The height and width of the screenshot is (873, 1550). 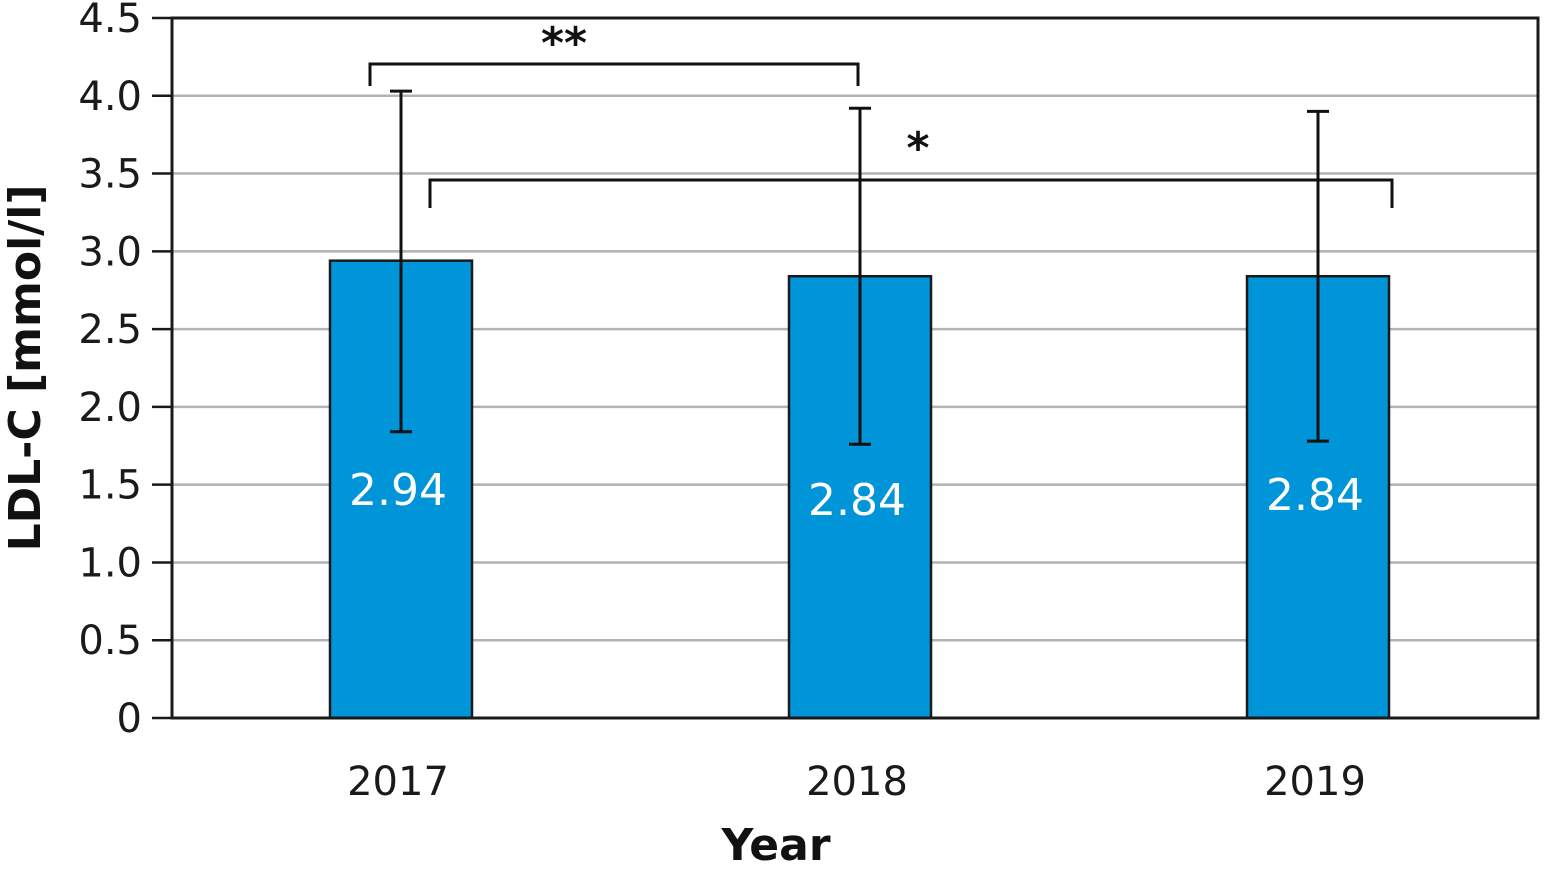 I want to click on y-axis-title: LDL-C [mmol/l], so click(x=25, y=368).